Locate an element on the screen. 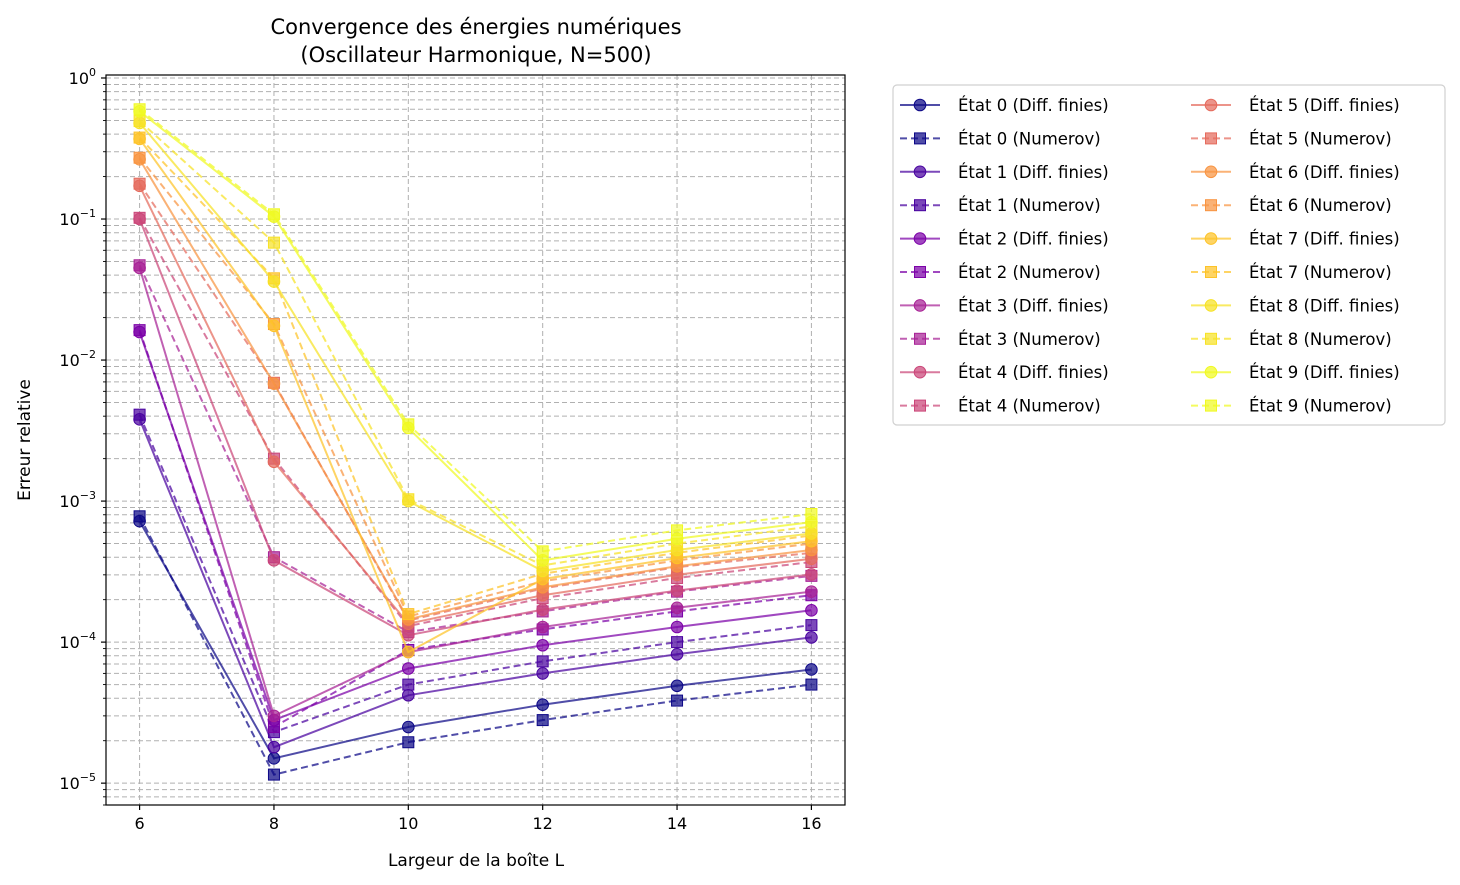 The image size is (1460, 885). legend-label: État 7 (Diff. finies) is located at coordinates (1324, 239).